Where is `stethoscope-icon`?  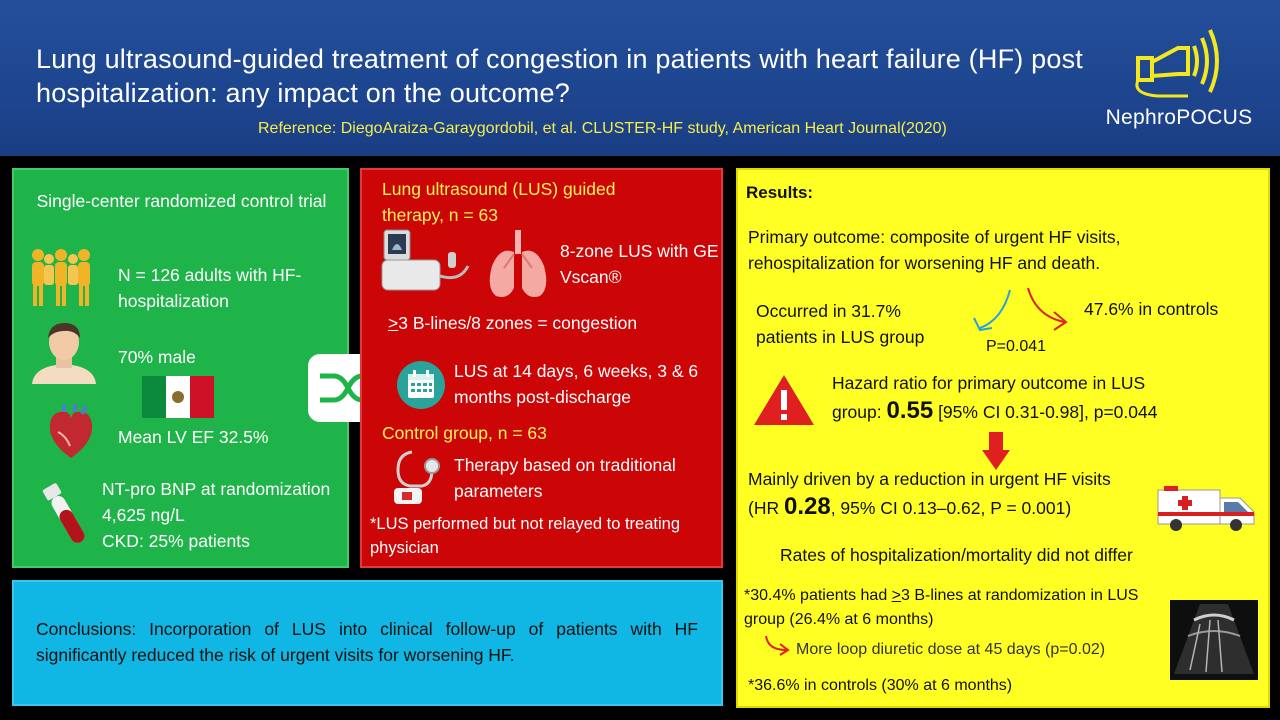
stethoscope-icon is located at coordinates (417, 477).